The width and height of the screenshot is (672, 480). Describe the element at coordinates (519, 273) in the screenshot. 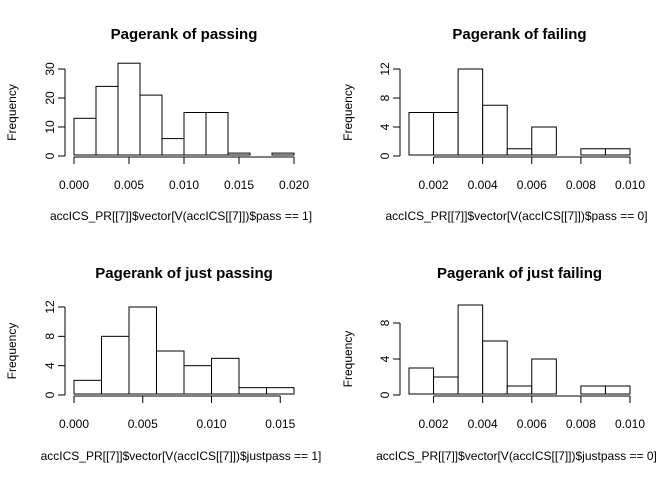

I see `chart-title: Pagerank of just failing` at that location.